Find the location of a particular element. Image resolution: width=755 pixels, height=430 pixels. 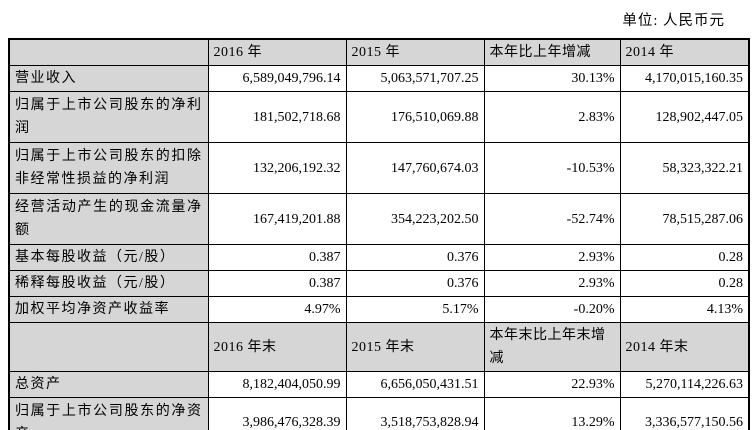

cell-change: 13.29% is located at coordinates (552, 413).